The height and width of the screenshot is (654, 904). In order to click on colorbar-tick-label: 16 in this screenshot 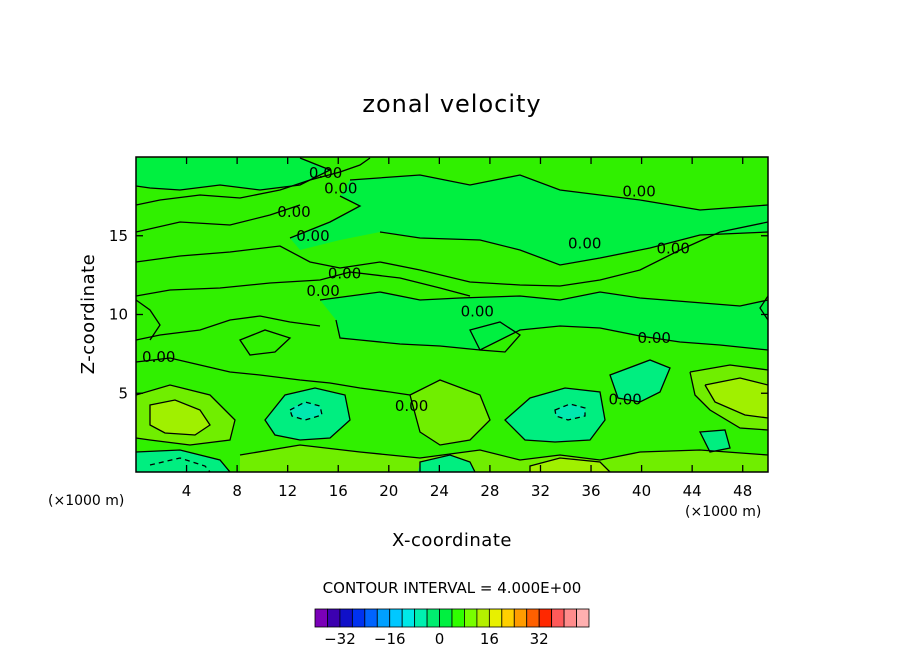, I will do `click(489, 639)`.